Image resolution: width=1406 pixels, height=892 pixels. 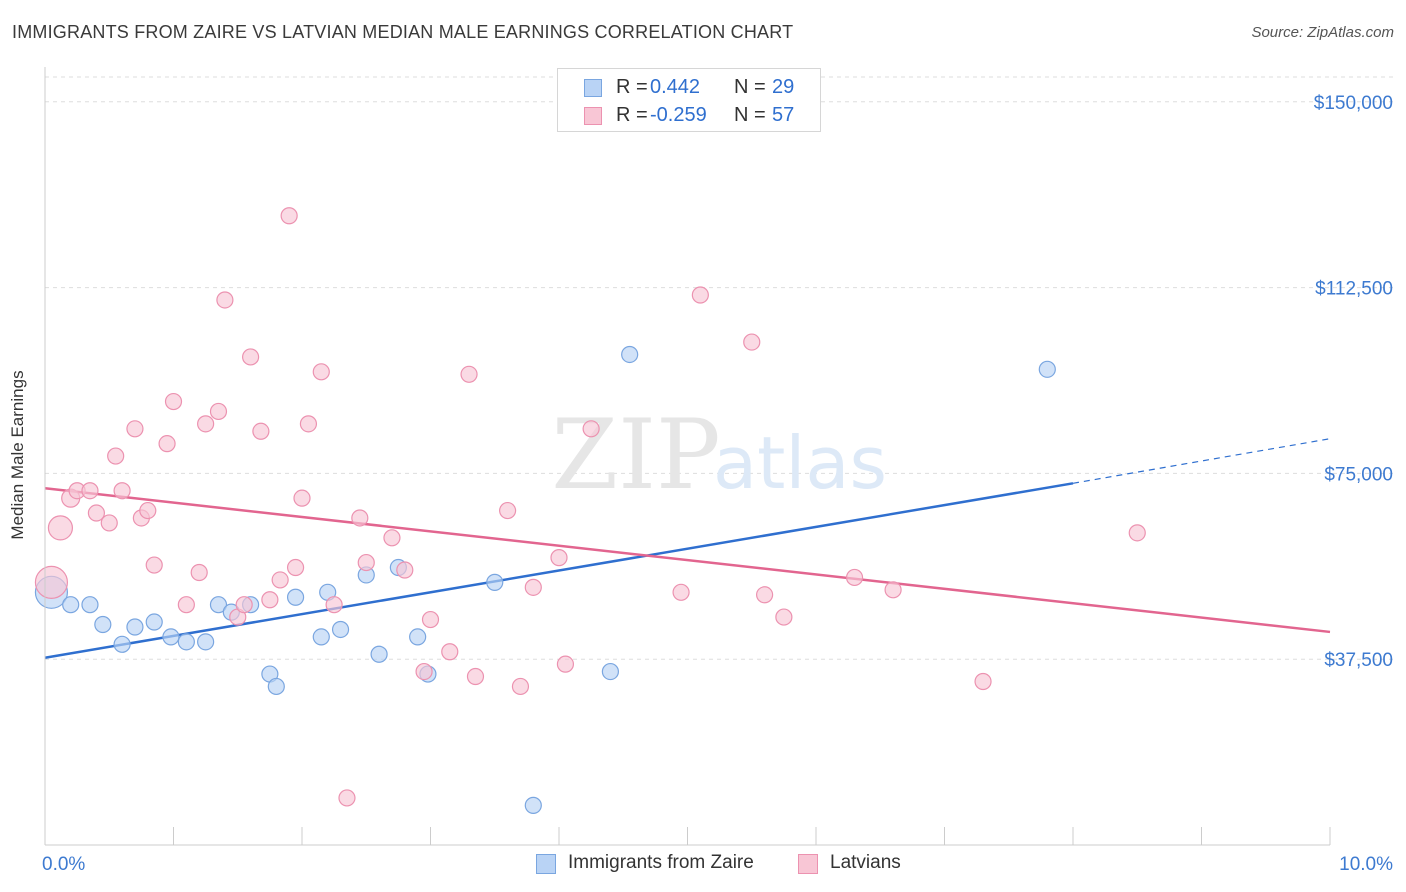 What do you see at coordinates (635, 455) in the screenshot?
I see `watermark-zip: ZIP` at bounding box center [635, 455].